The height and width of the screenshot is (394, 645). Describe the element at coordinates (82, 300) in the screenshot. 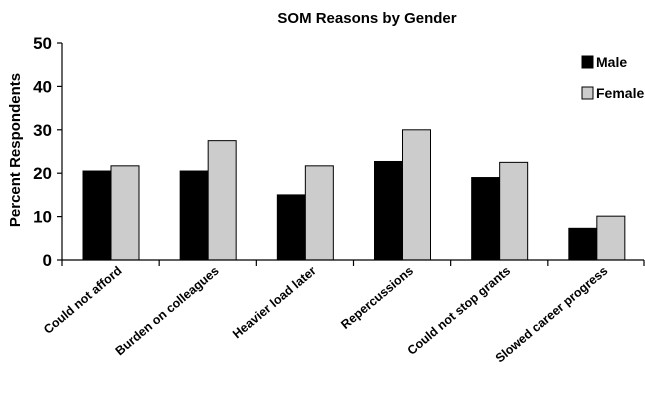

I see `x-tick-label: Could not afford` at that location.